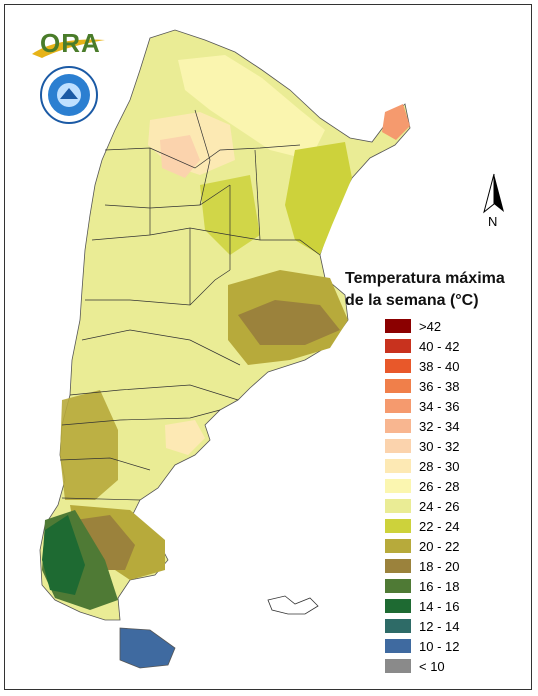 Image resolution: width=538 pixels, height=696 pixels. What do you see at coordinates (412, 300) in the screenshot?
I see `legend-title-line-2: de la semana (°C)` at bounding box center [412, 300].